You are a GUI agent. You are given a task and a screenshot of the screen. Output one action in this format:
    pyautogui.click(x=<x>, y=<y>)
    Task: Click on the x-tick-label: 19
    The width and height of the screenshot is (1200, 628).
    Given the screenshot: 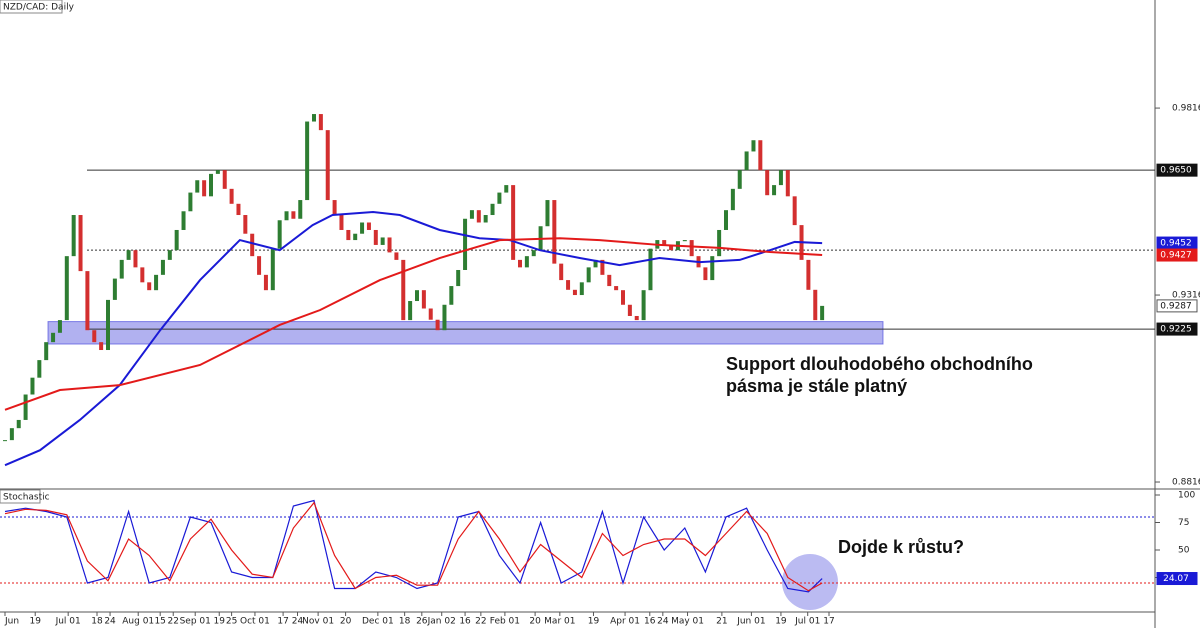 What is the action you would take?
    pyautogui.click(x=781, y=622)
    